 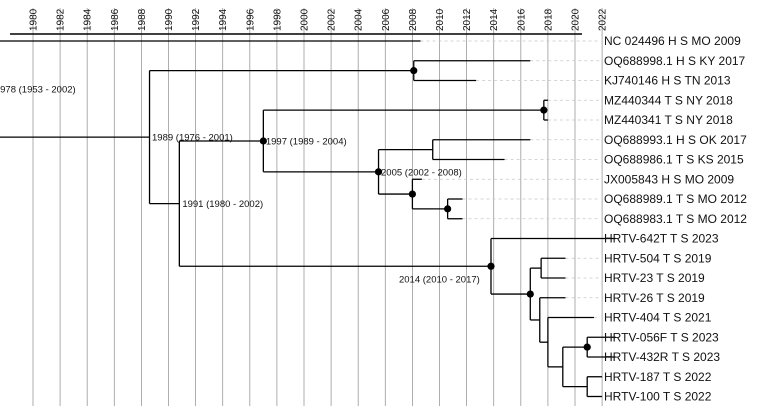 I want to click on tip-label: OQ688983.1 T S MO 2012, so click(x=675, y=219).